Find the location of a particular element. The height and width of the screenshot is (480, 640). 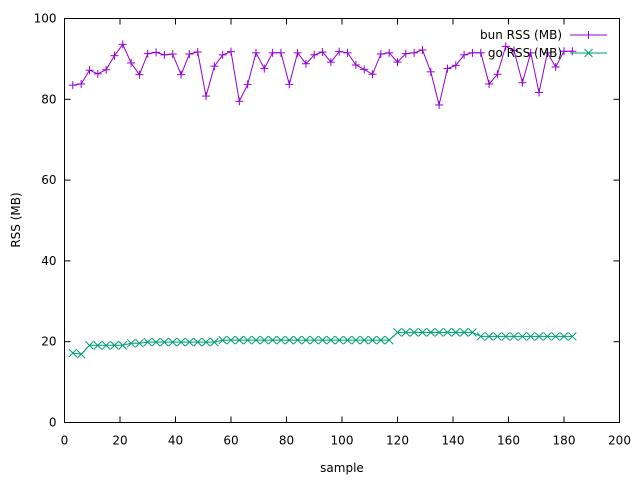

legend-label: bun RSS (MB) is located at coordinates (521, 35).